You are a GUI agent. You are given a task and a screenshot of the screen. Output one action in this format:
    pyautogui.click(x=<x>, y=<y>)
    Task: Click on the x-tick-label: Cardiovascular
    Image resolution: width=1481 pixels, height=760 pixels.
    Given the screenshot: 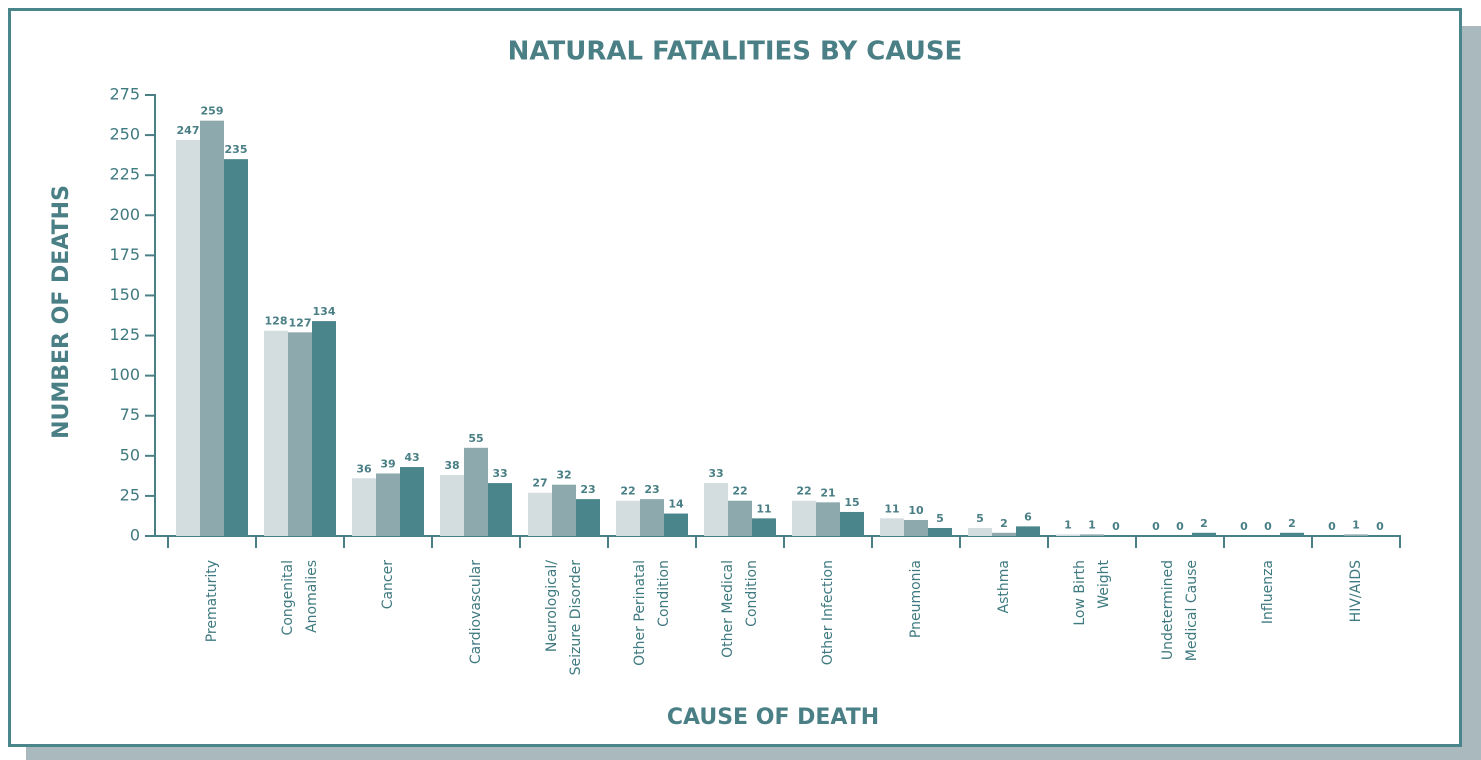 What is the action you would take?
    pyautogui.click(x=476, y=612)
    